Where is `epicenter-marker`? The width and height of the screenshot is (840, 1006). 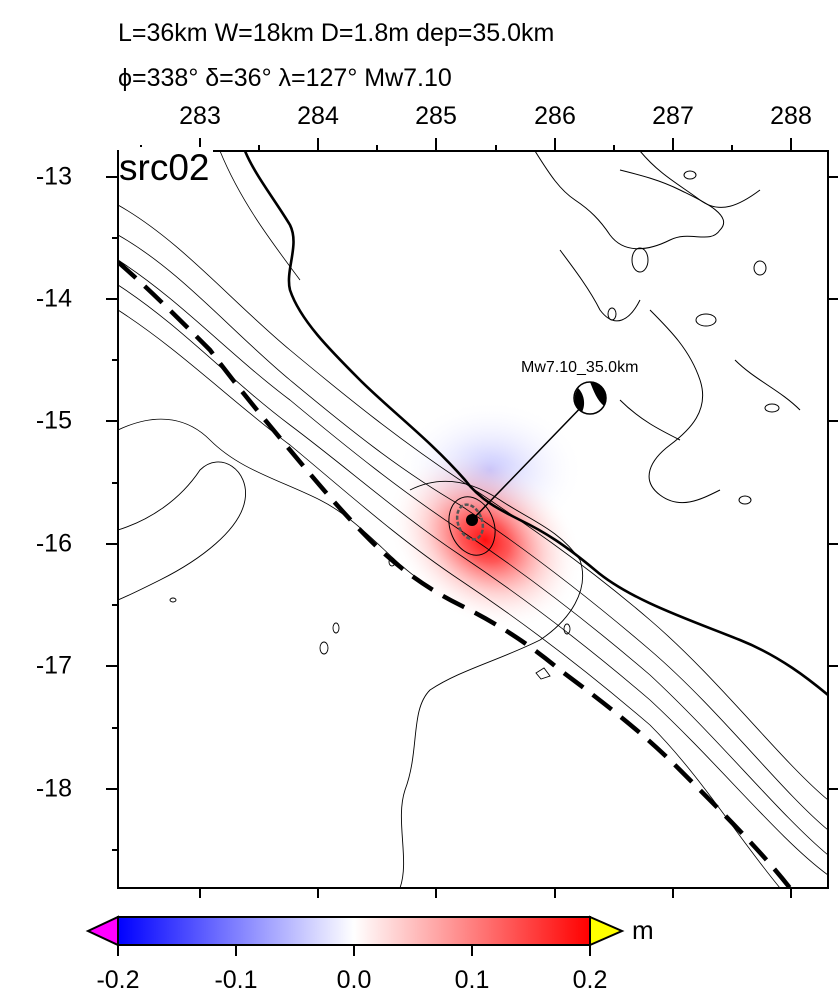 epicenter-marker is located at coordinates (472, 520).